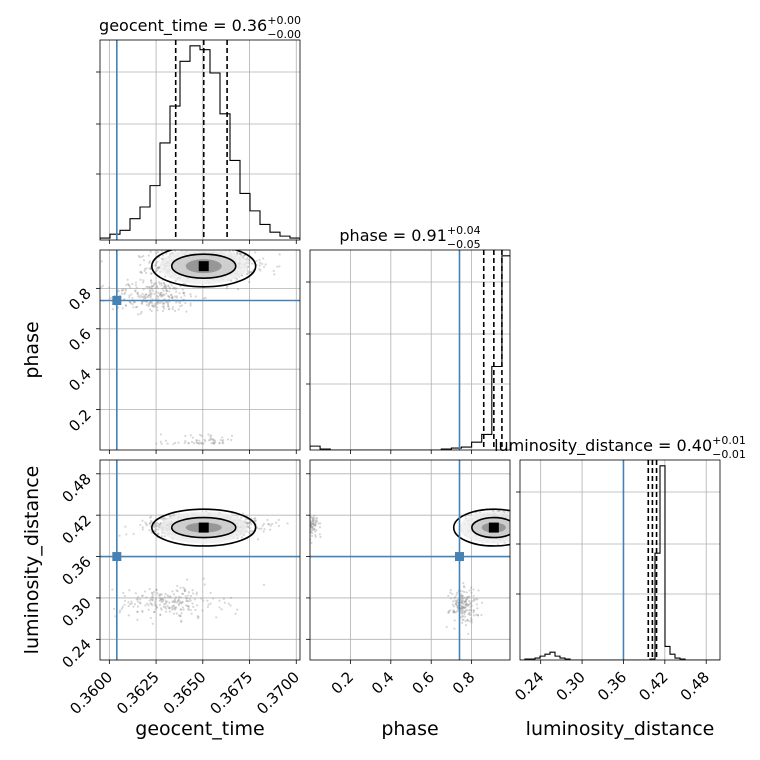 This screenshot has width=760, height=760. I want to click on x-axis-label-phase: phase, so click(409, 729).